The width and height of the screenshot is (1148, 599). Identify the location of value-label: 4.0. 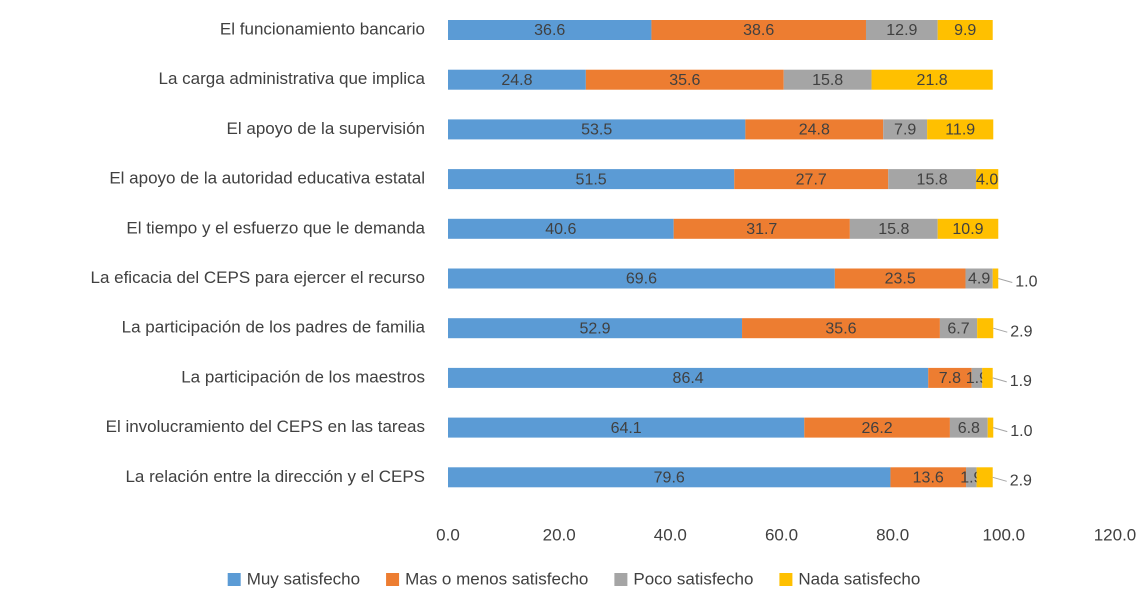
(987, 179).